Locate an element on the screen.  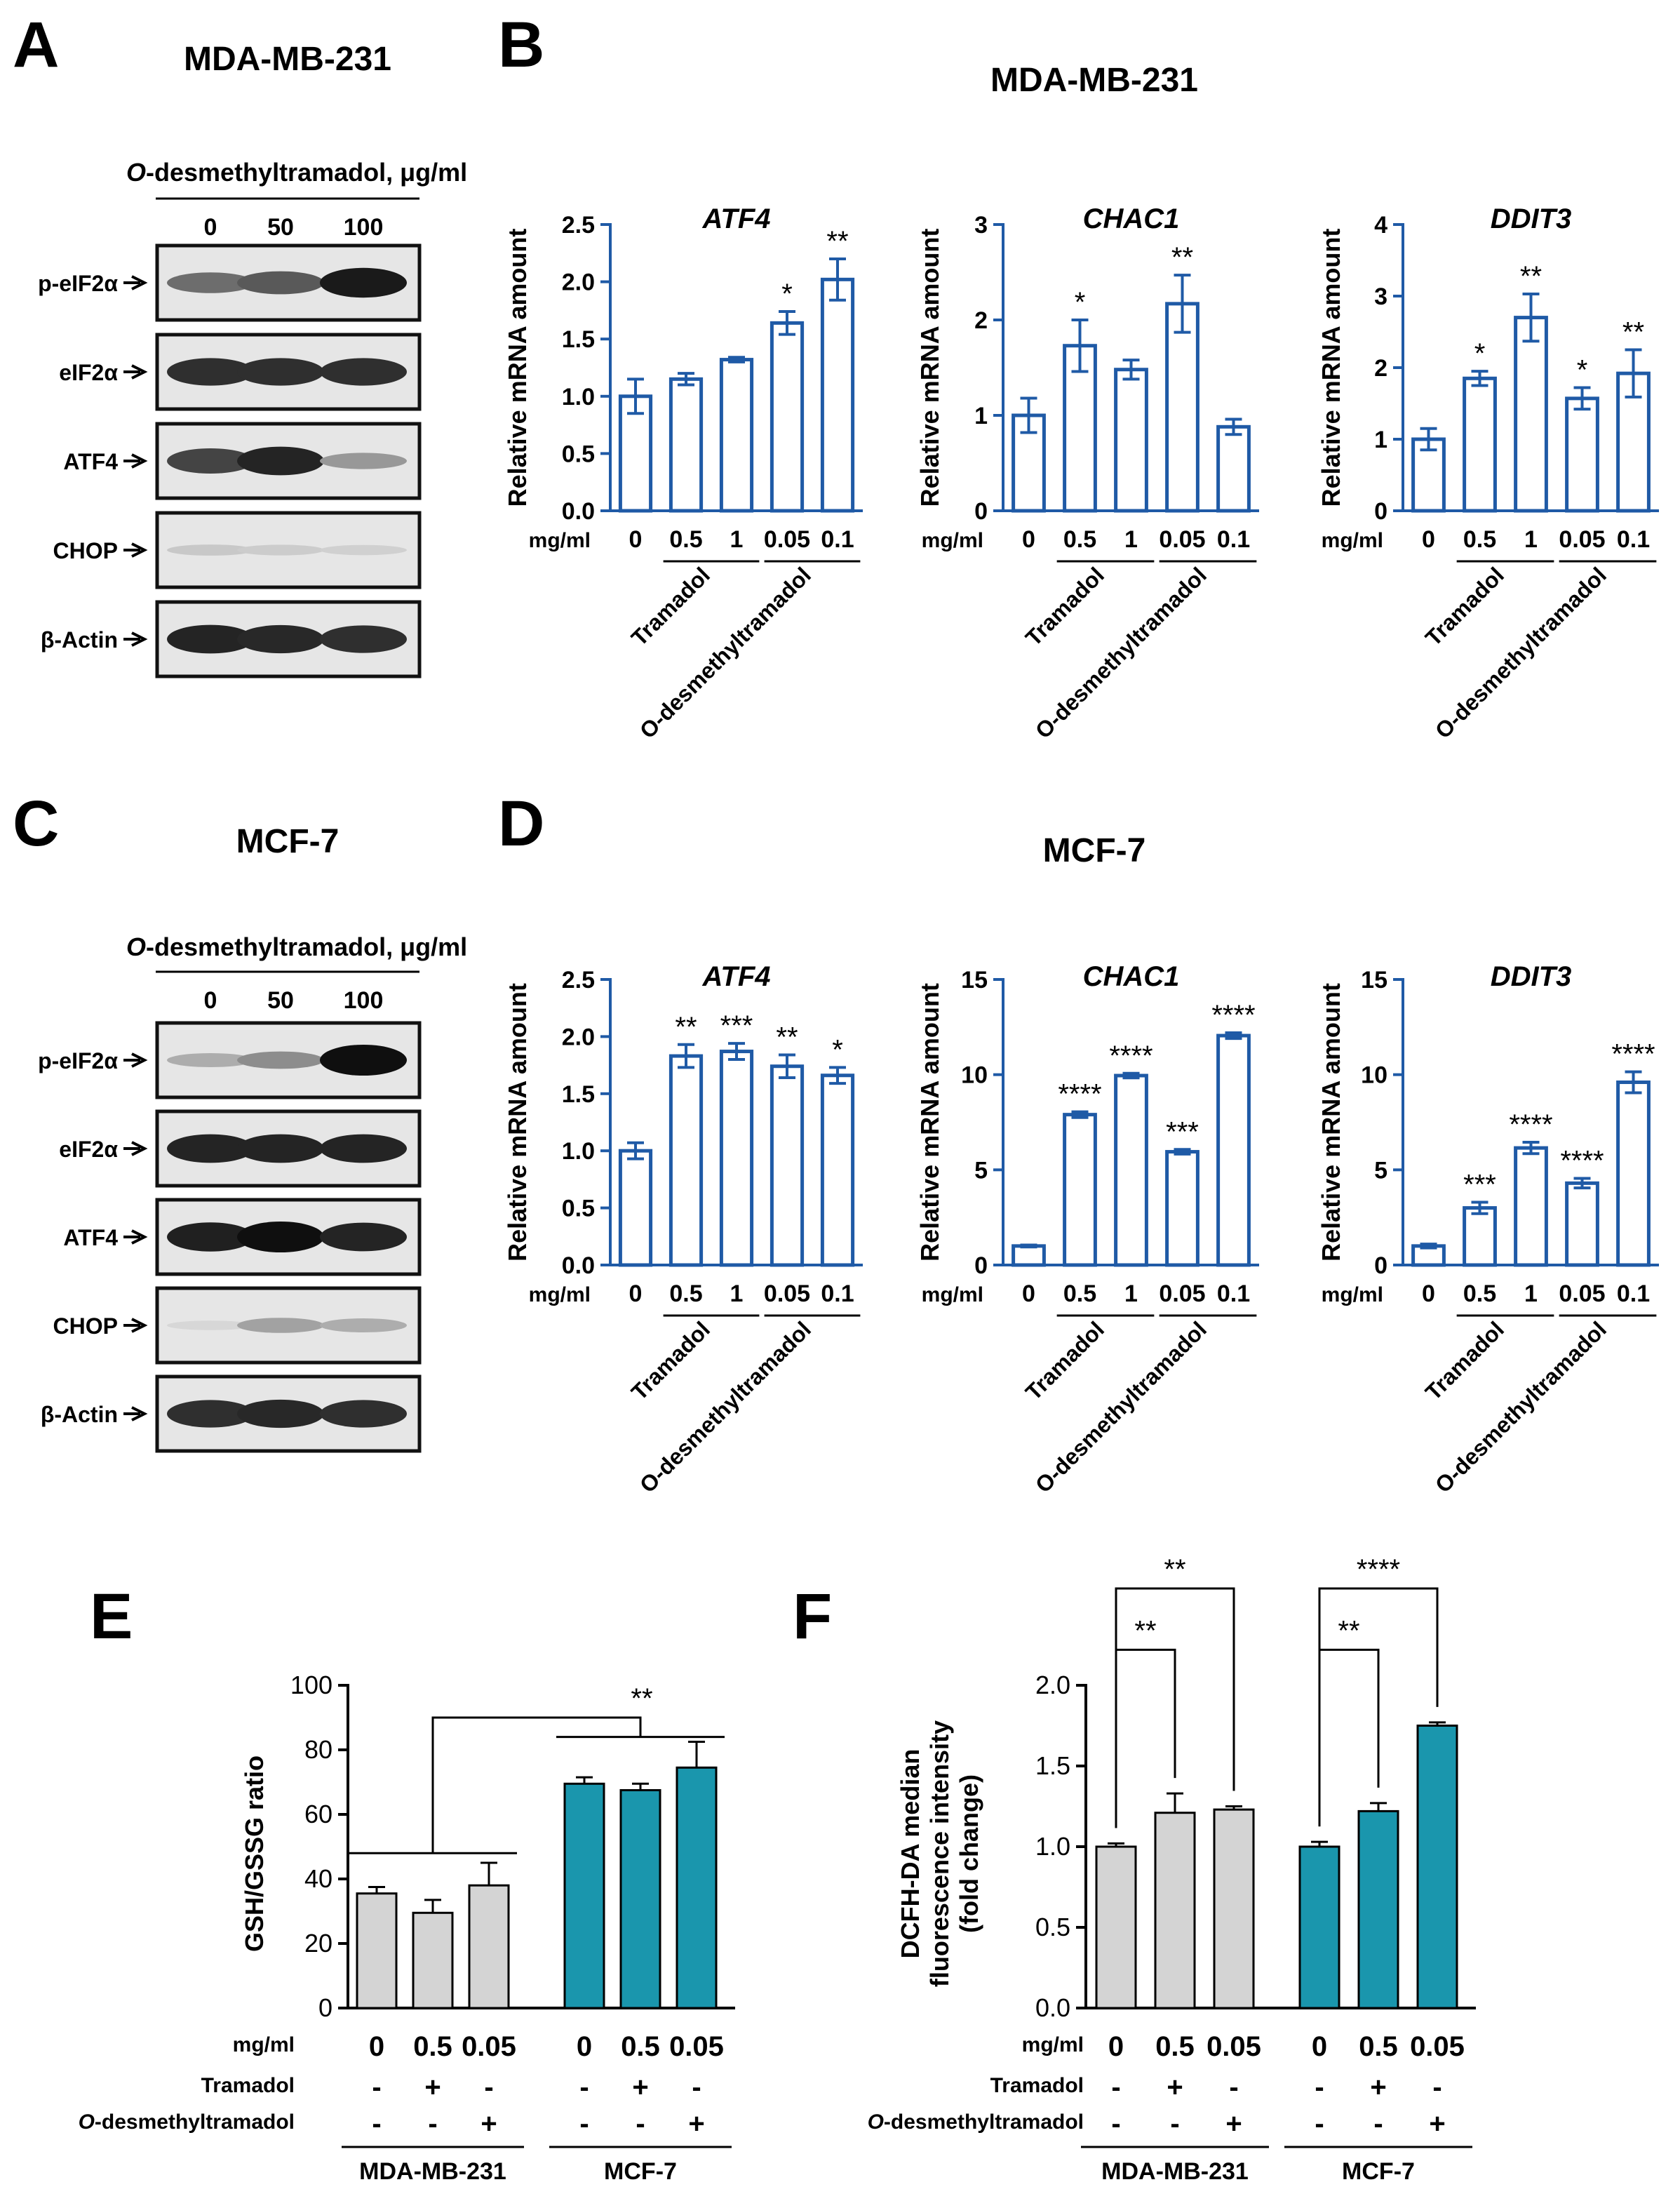
treatment-label-italic: O is located at coordinates (136, 172).